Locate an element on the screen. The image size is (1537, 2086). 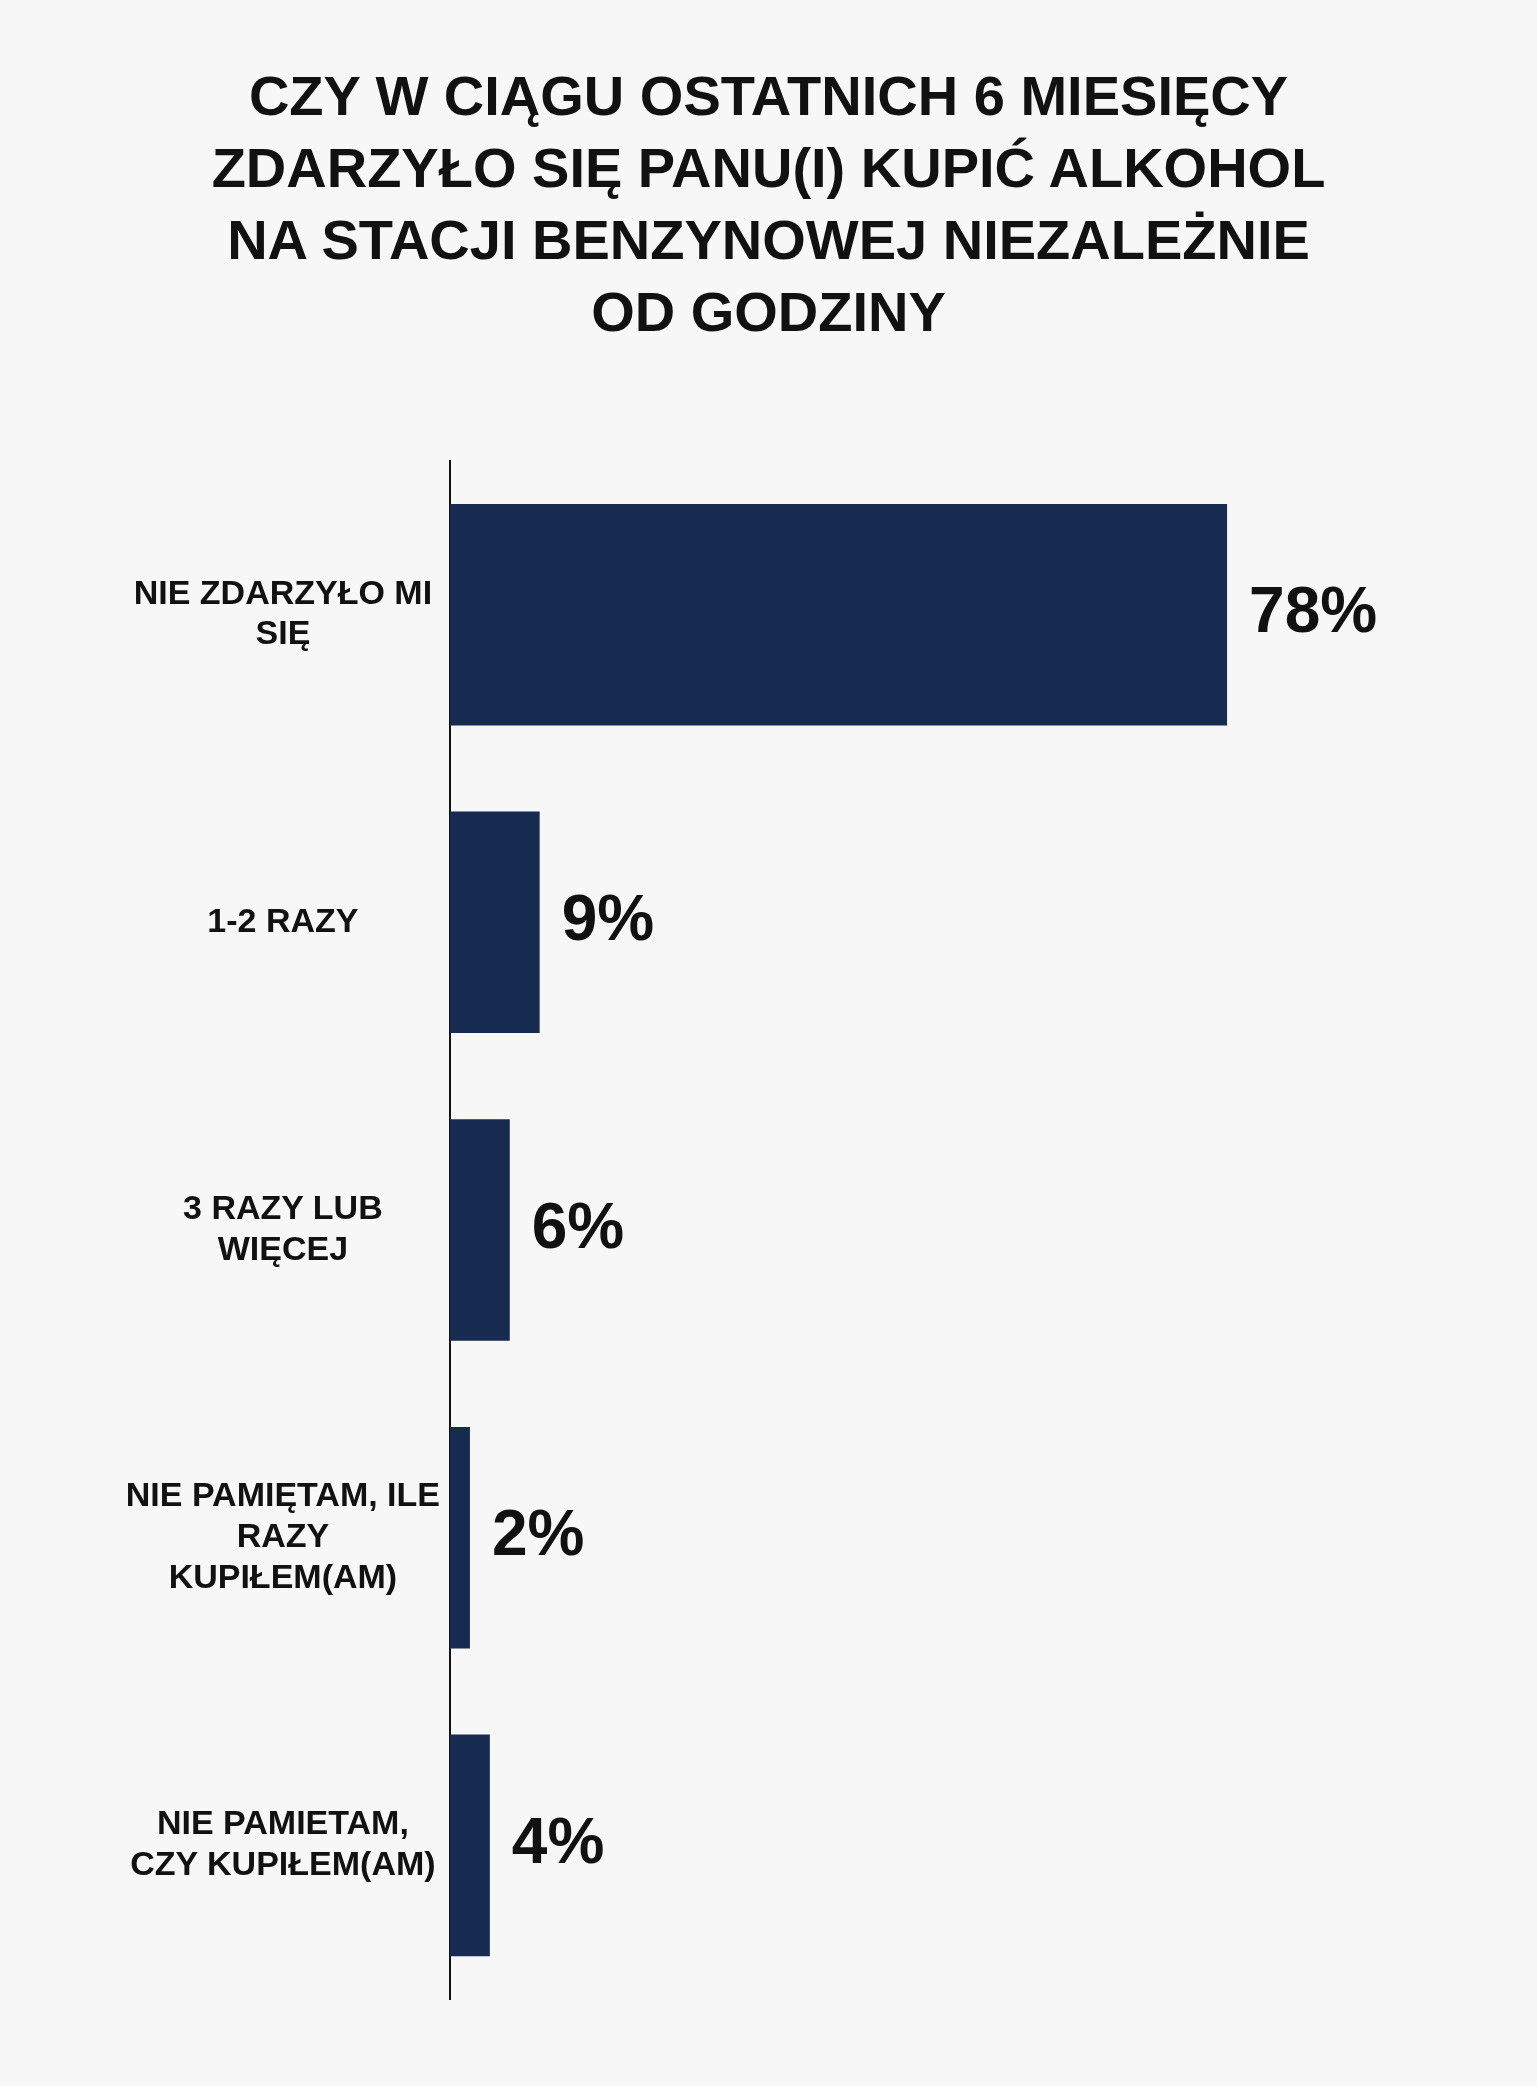
y-tick-label: 3 RAZY LUB WIĘCEJ is located at coordinates (283, 1227).